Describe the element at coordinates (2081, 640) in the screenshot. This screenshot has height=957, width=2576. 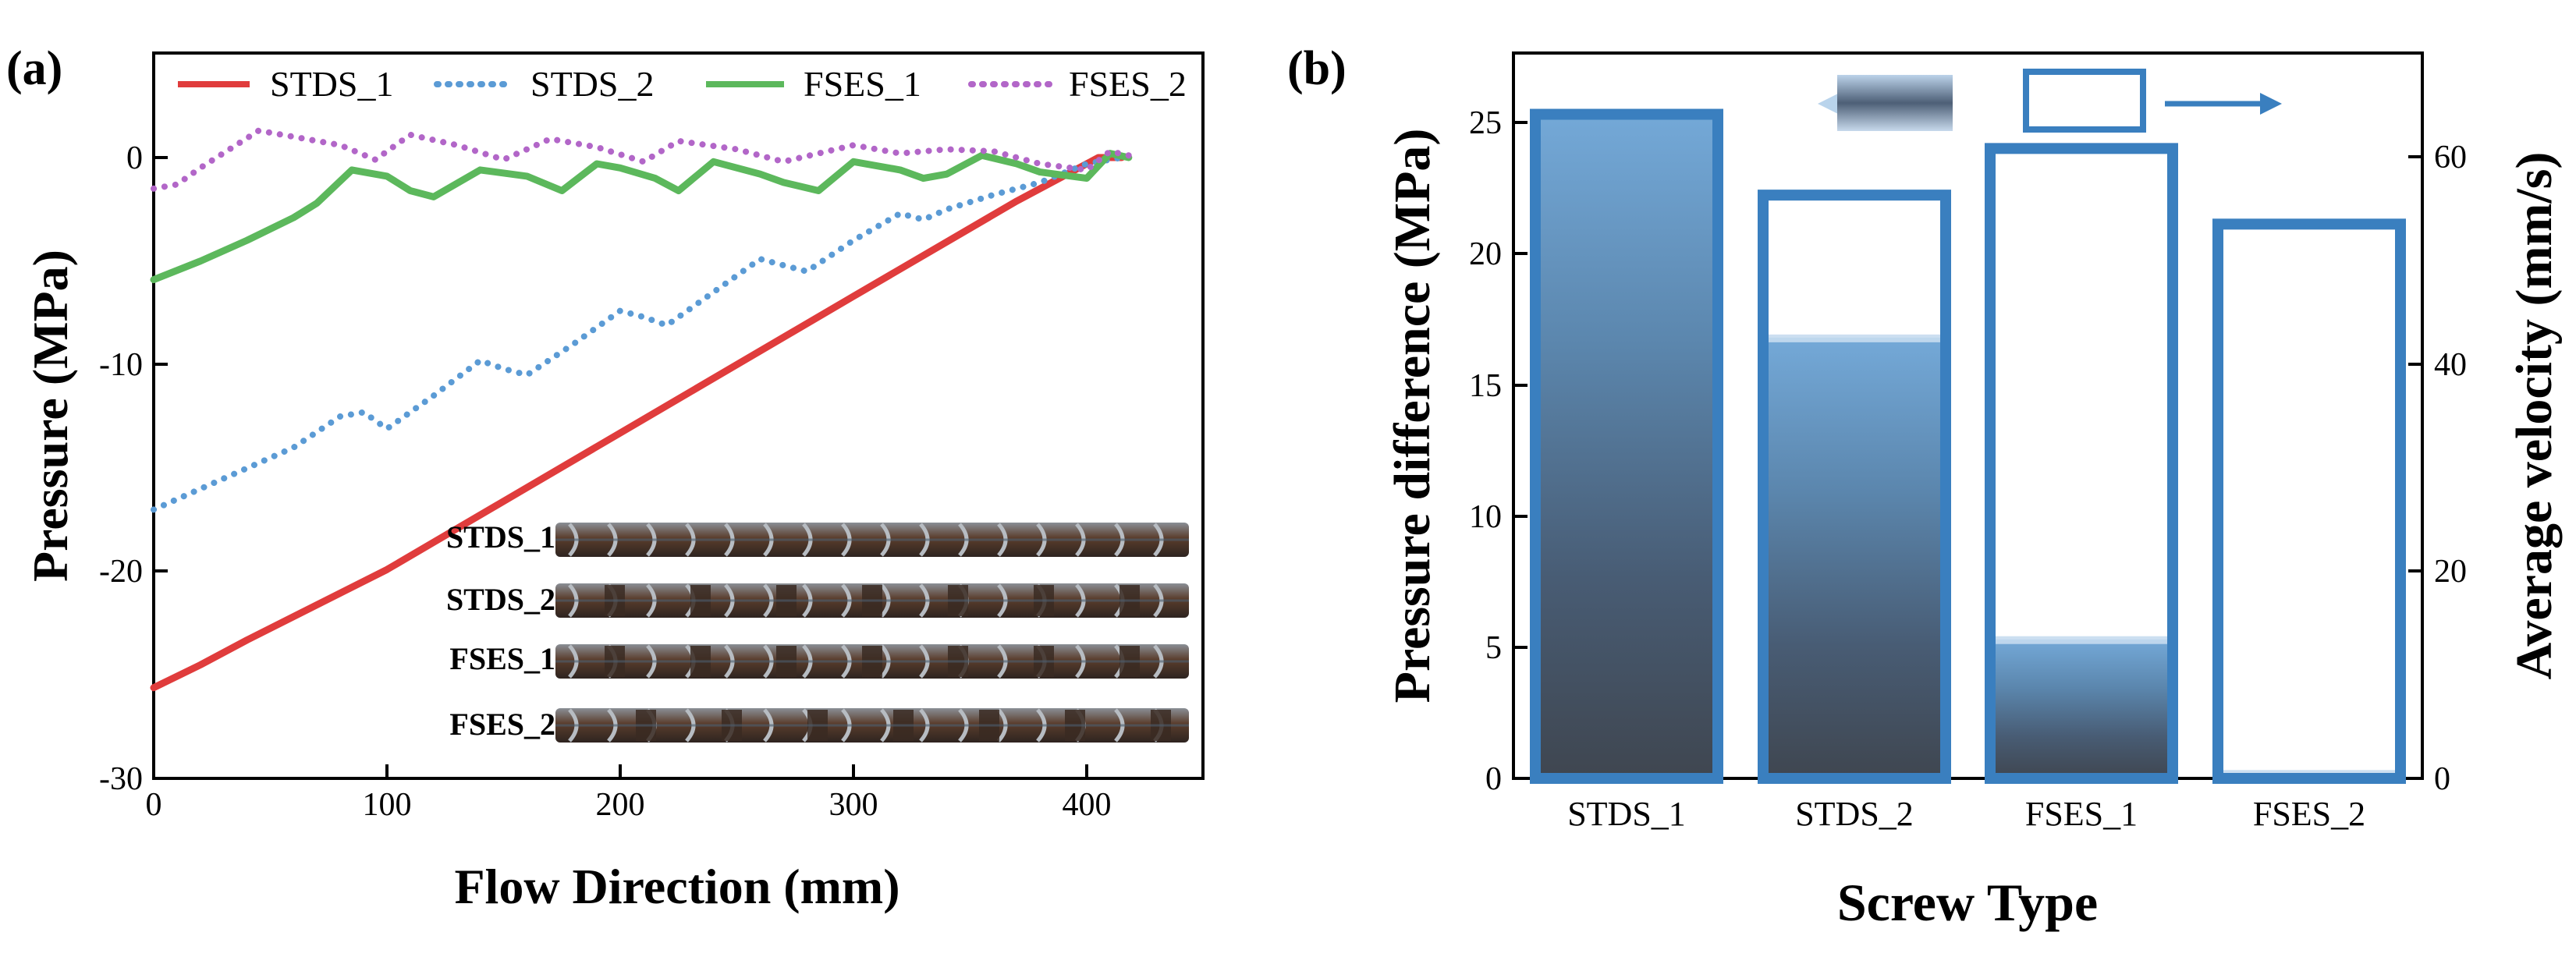
I see `pressure-bar-cap-fses1` at that location.